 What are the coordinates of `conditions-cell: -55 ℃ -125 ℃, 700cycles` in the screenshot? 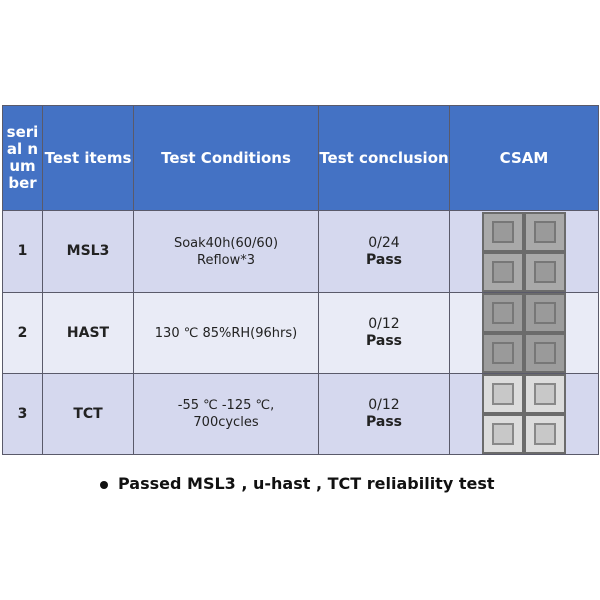 It's located at (226, 414).